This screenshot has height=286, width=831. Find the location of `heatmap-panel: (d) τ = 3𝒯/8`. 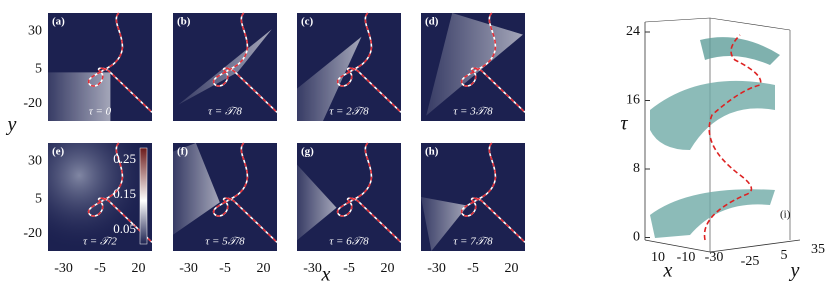

heatmap-panel: (d) τ = 3𝒯/8 is located at coordinates (473, 67).